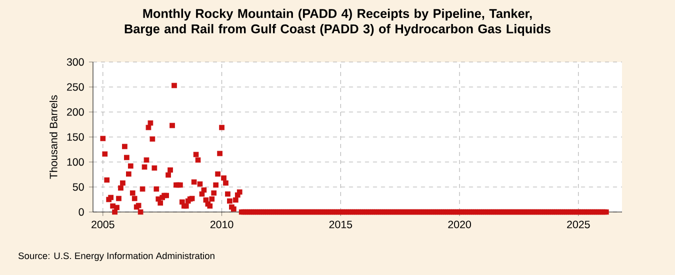 The width and height of the screenshot is (675, 275). I want to click on y-tick-label: 300, so click(75, 62).